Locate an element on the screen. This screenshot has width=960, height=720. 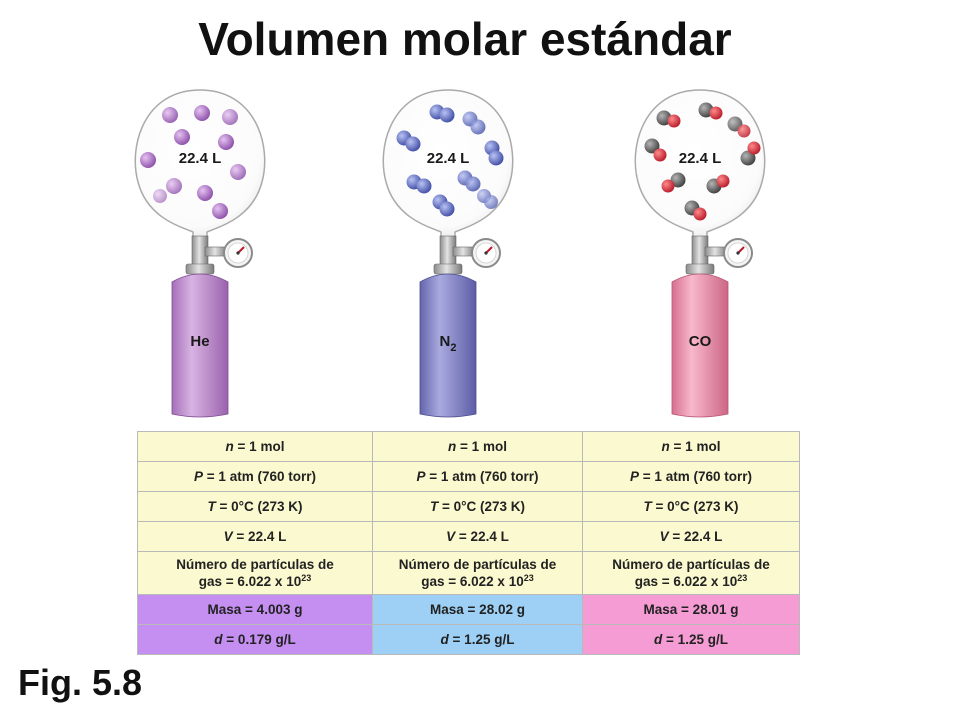
he-cylinder is located at coordinates (200, 345).